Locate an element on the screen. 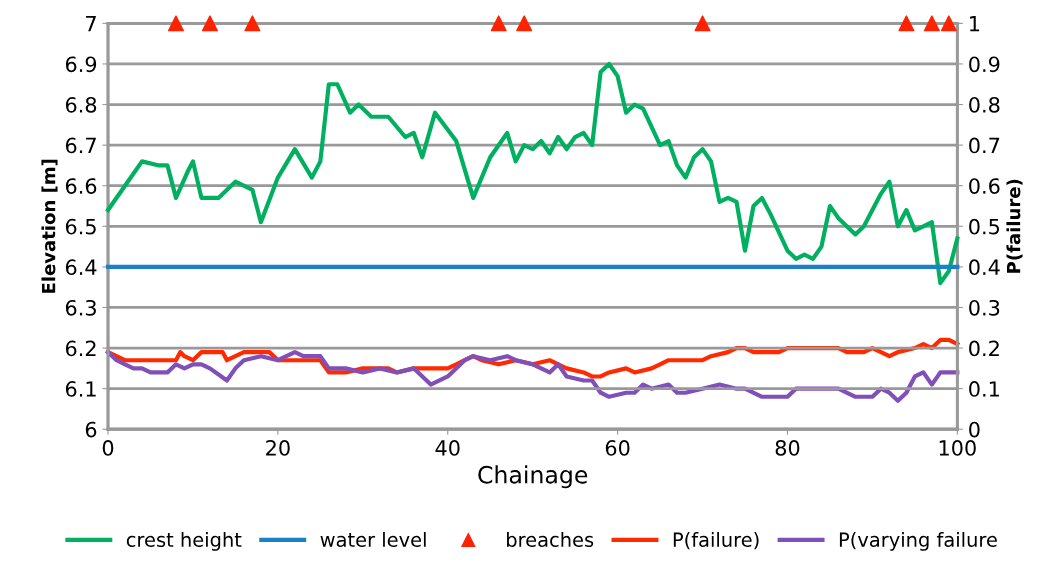 This screenshot has width=1059, height=584. y-tick-label: 6.7 is located at coordinates (80, 145).